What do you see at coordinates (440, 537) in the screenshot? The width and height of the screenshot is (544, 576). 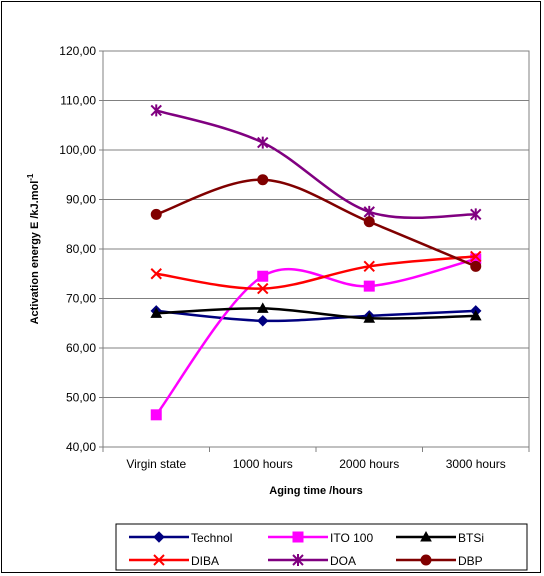 I see `legend-item: BTSi` at bounding box center [440, 537].